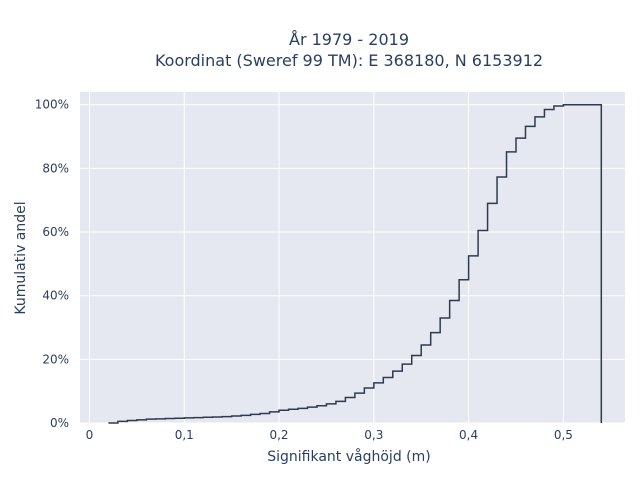 The image size is (640, 480). What do you see at coordinates (52, 264) in the screenshot?
I see `y-axis-ticks: 0% 20% 40% 60% 80% 100%` at bounding box center [52, 264].